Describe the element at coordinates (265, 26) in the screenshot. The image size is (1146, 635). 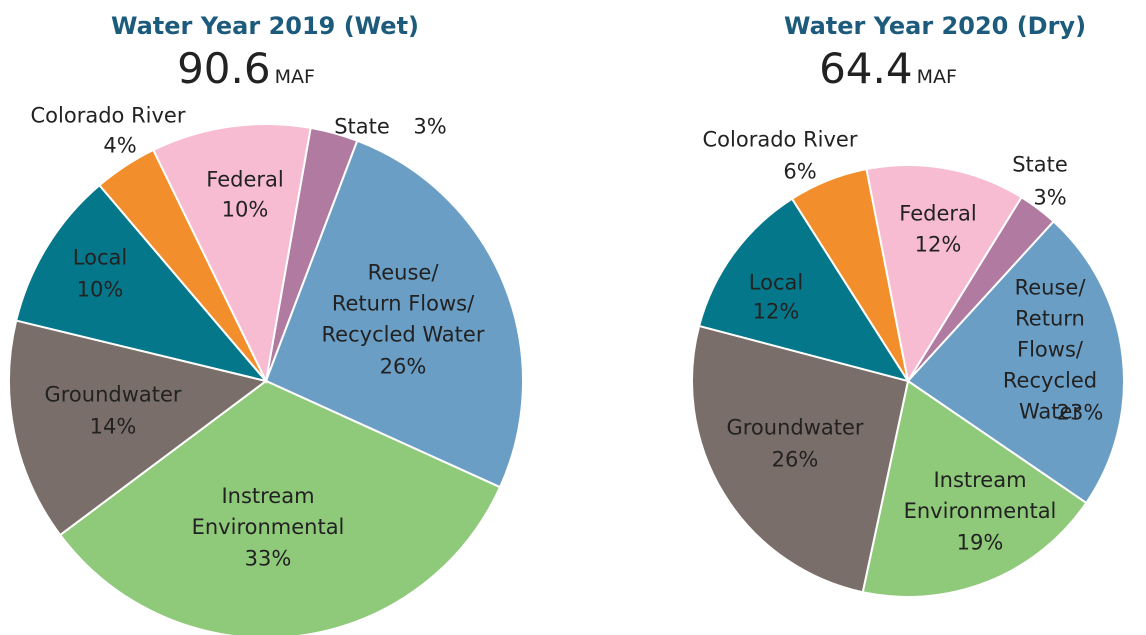
I see `chart-title: Water Year 2019 (Wet)` at that location.